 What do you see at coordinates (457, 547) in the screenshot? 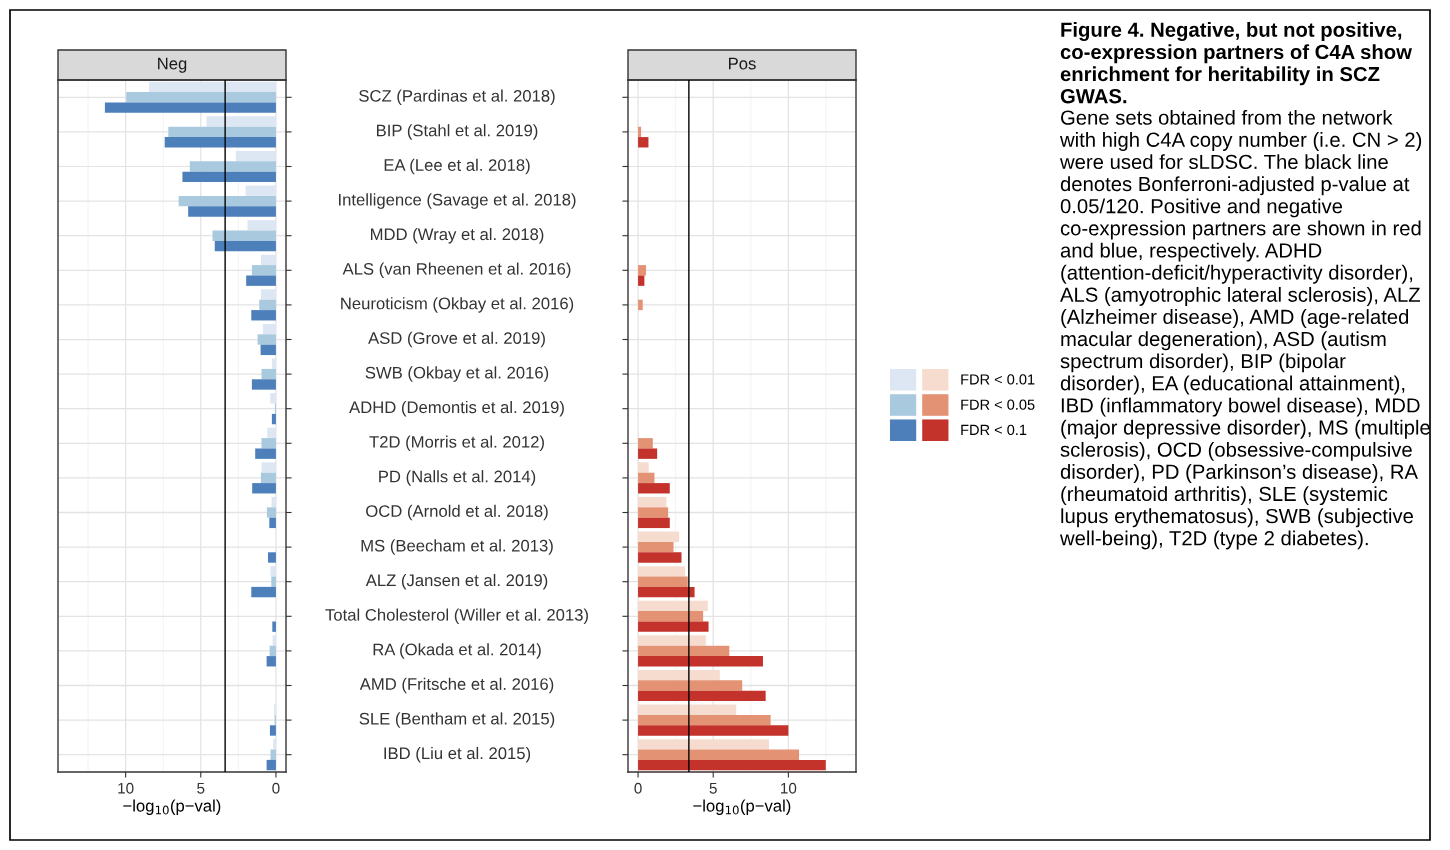
I see `y-tick-label: MS (Beecham et al. 2013)` at bounding box center [457, 547].